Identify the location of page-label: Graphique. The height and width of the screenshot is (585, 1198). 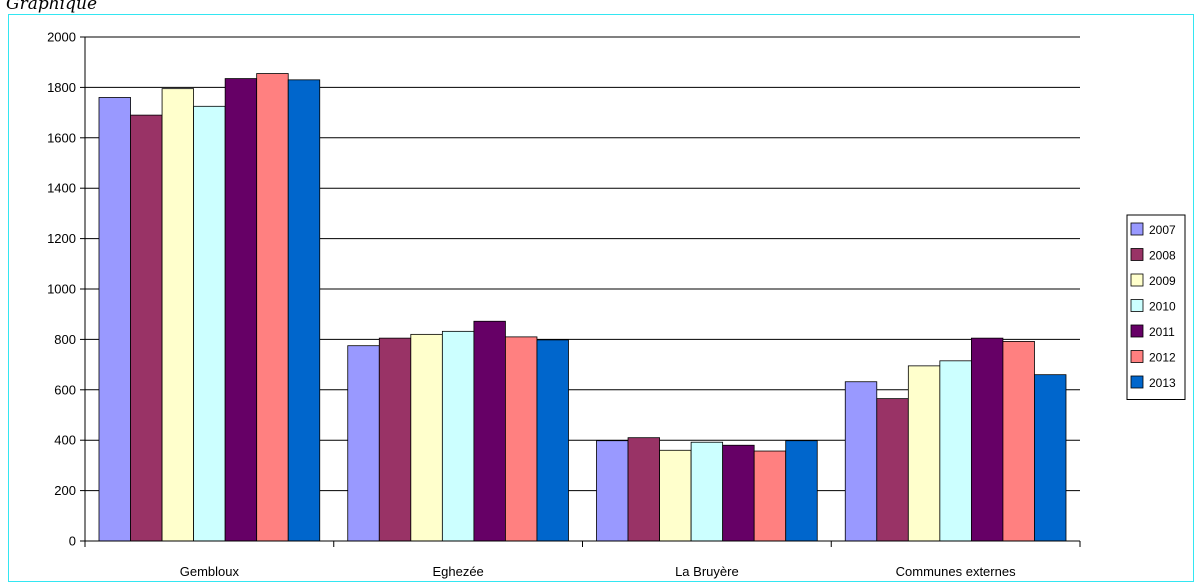
(52, 7).